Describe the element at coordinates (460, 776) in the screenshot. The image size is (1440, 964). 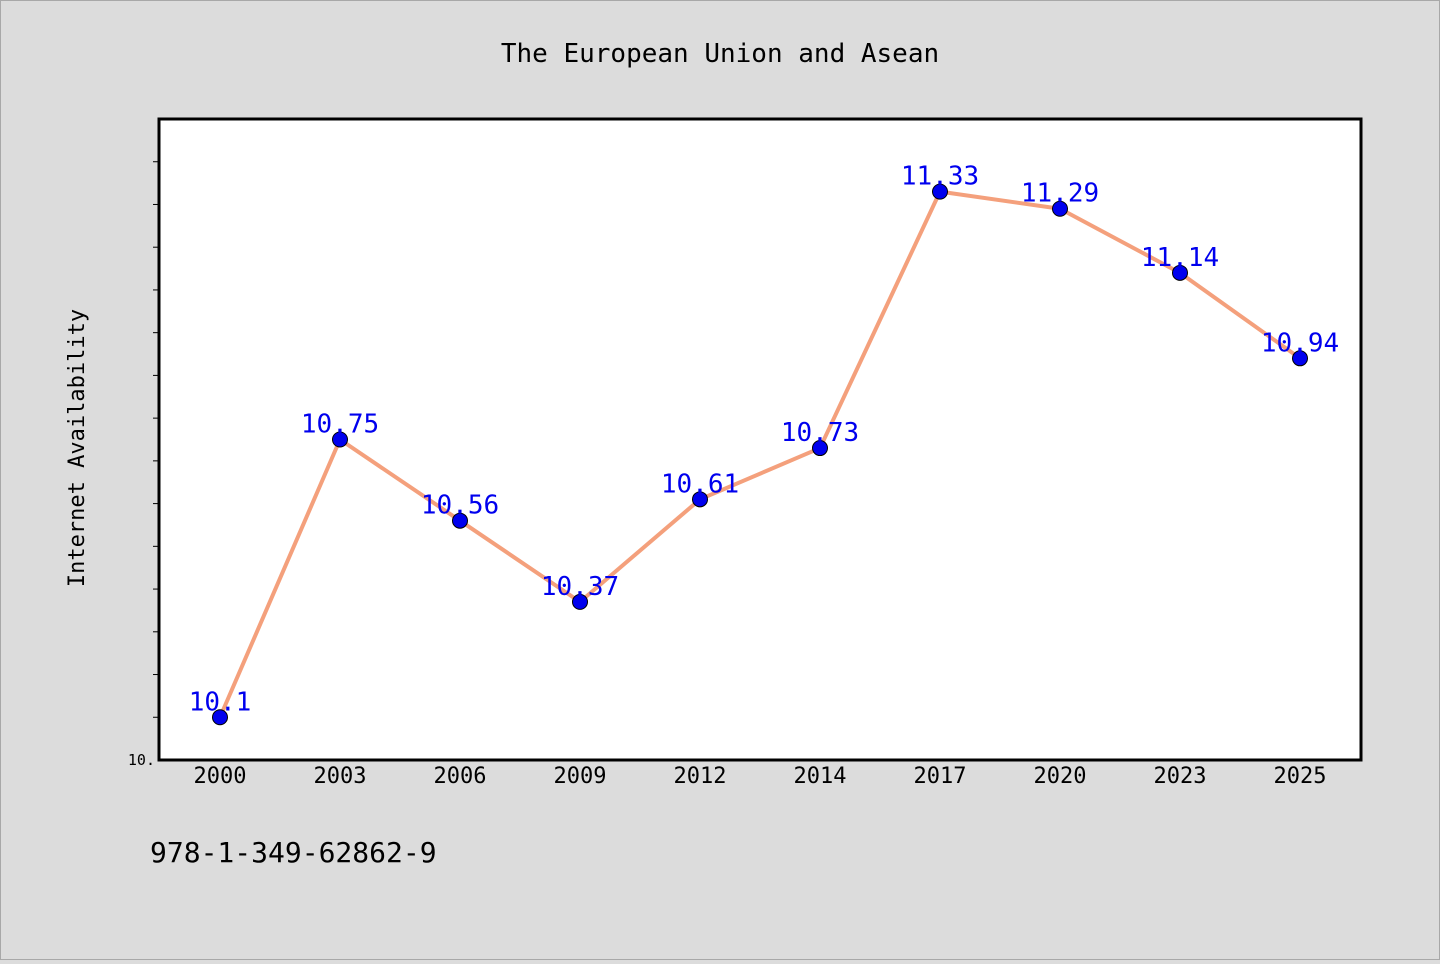
I see `x-tick-label: 2006` at that location.